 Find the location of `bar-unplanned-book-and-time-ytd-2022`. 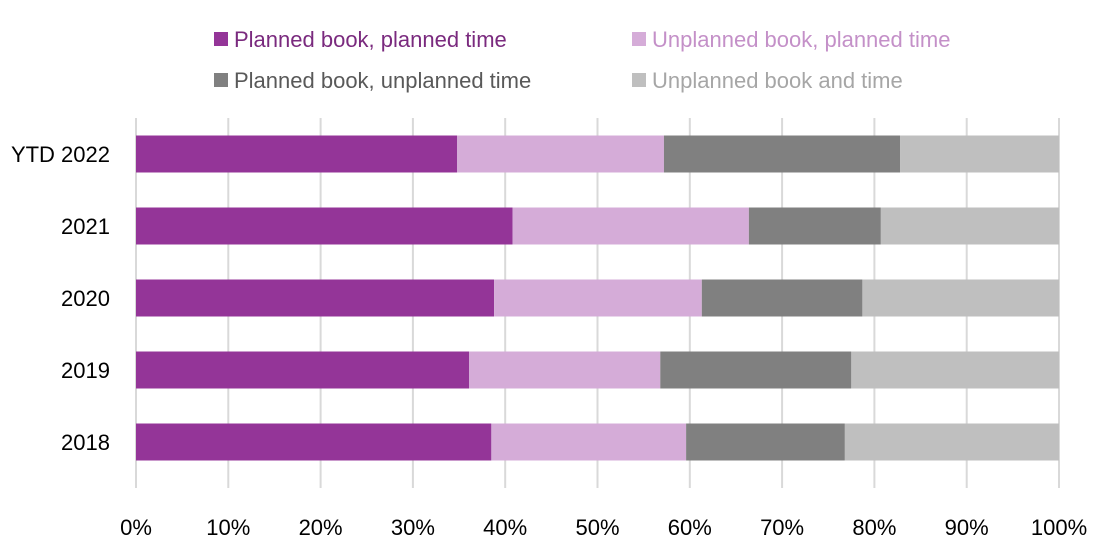

bar-unplanned-book-and-time-ytd-2022 is located at coordinates (979, 154).